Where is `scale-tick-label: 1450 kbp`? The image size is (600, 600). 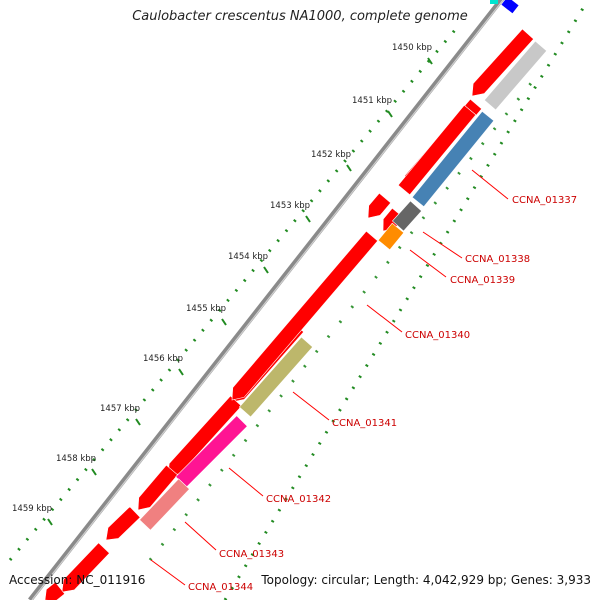 scale-tick-label: 1450 kbp is located at coordinates (412, 48).